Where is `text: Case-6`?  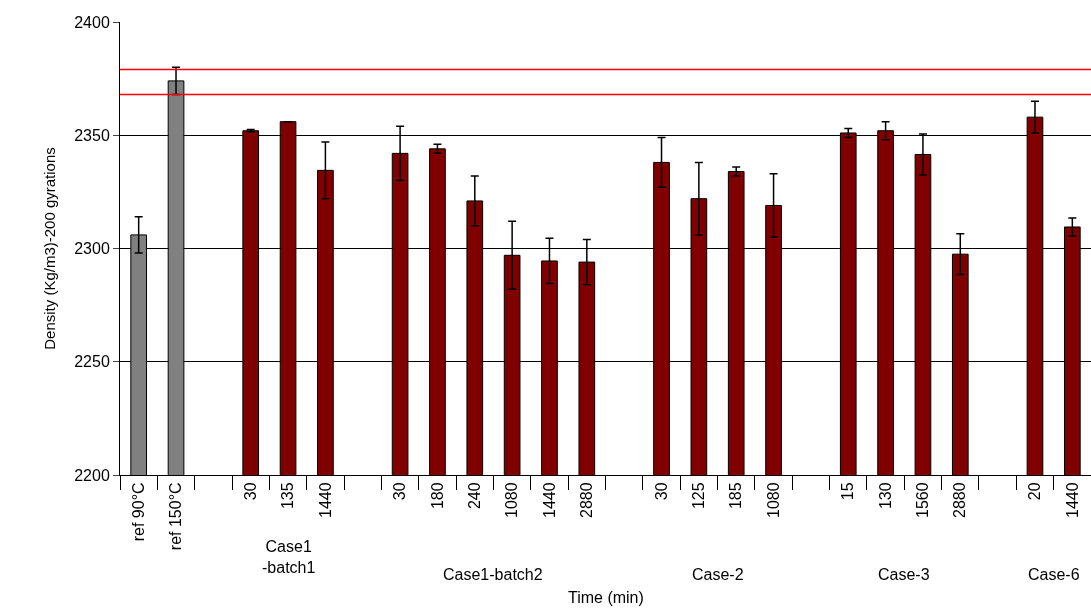
text: Case-6 is located at coordinates (1054, 574).